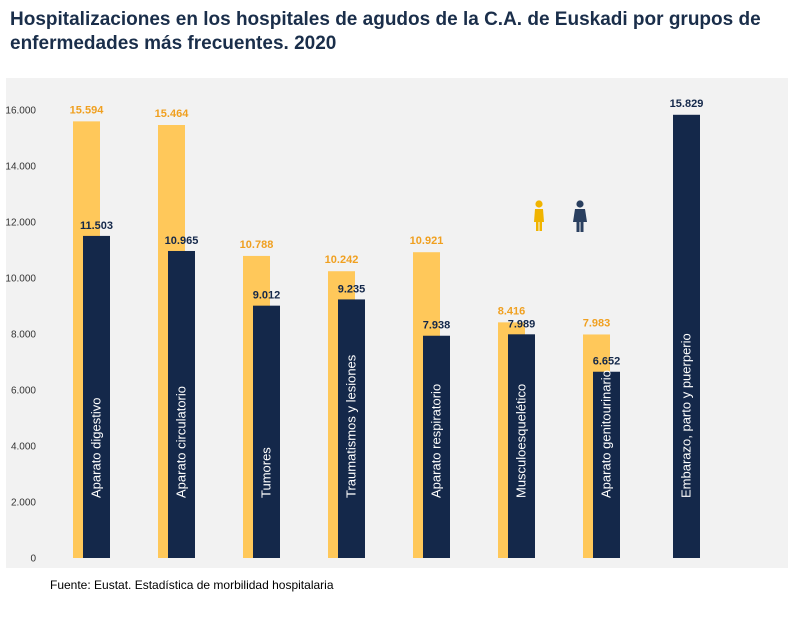 The image size is (800, 630). I want to click on bar-group: 10.921 7.938 Aparato respiratorio, so click(430, 396).